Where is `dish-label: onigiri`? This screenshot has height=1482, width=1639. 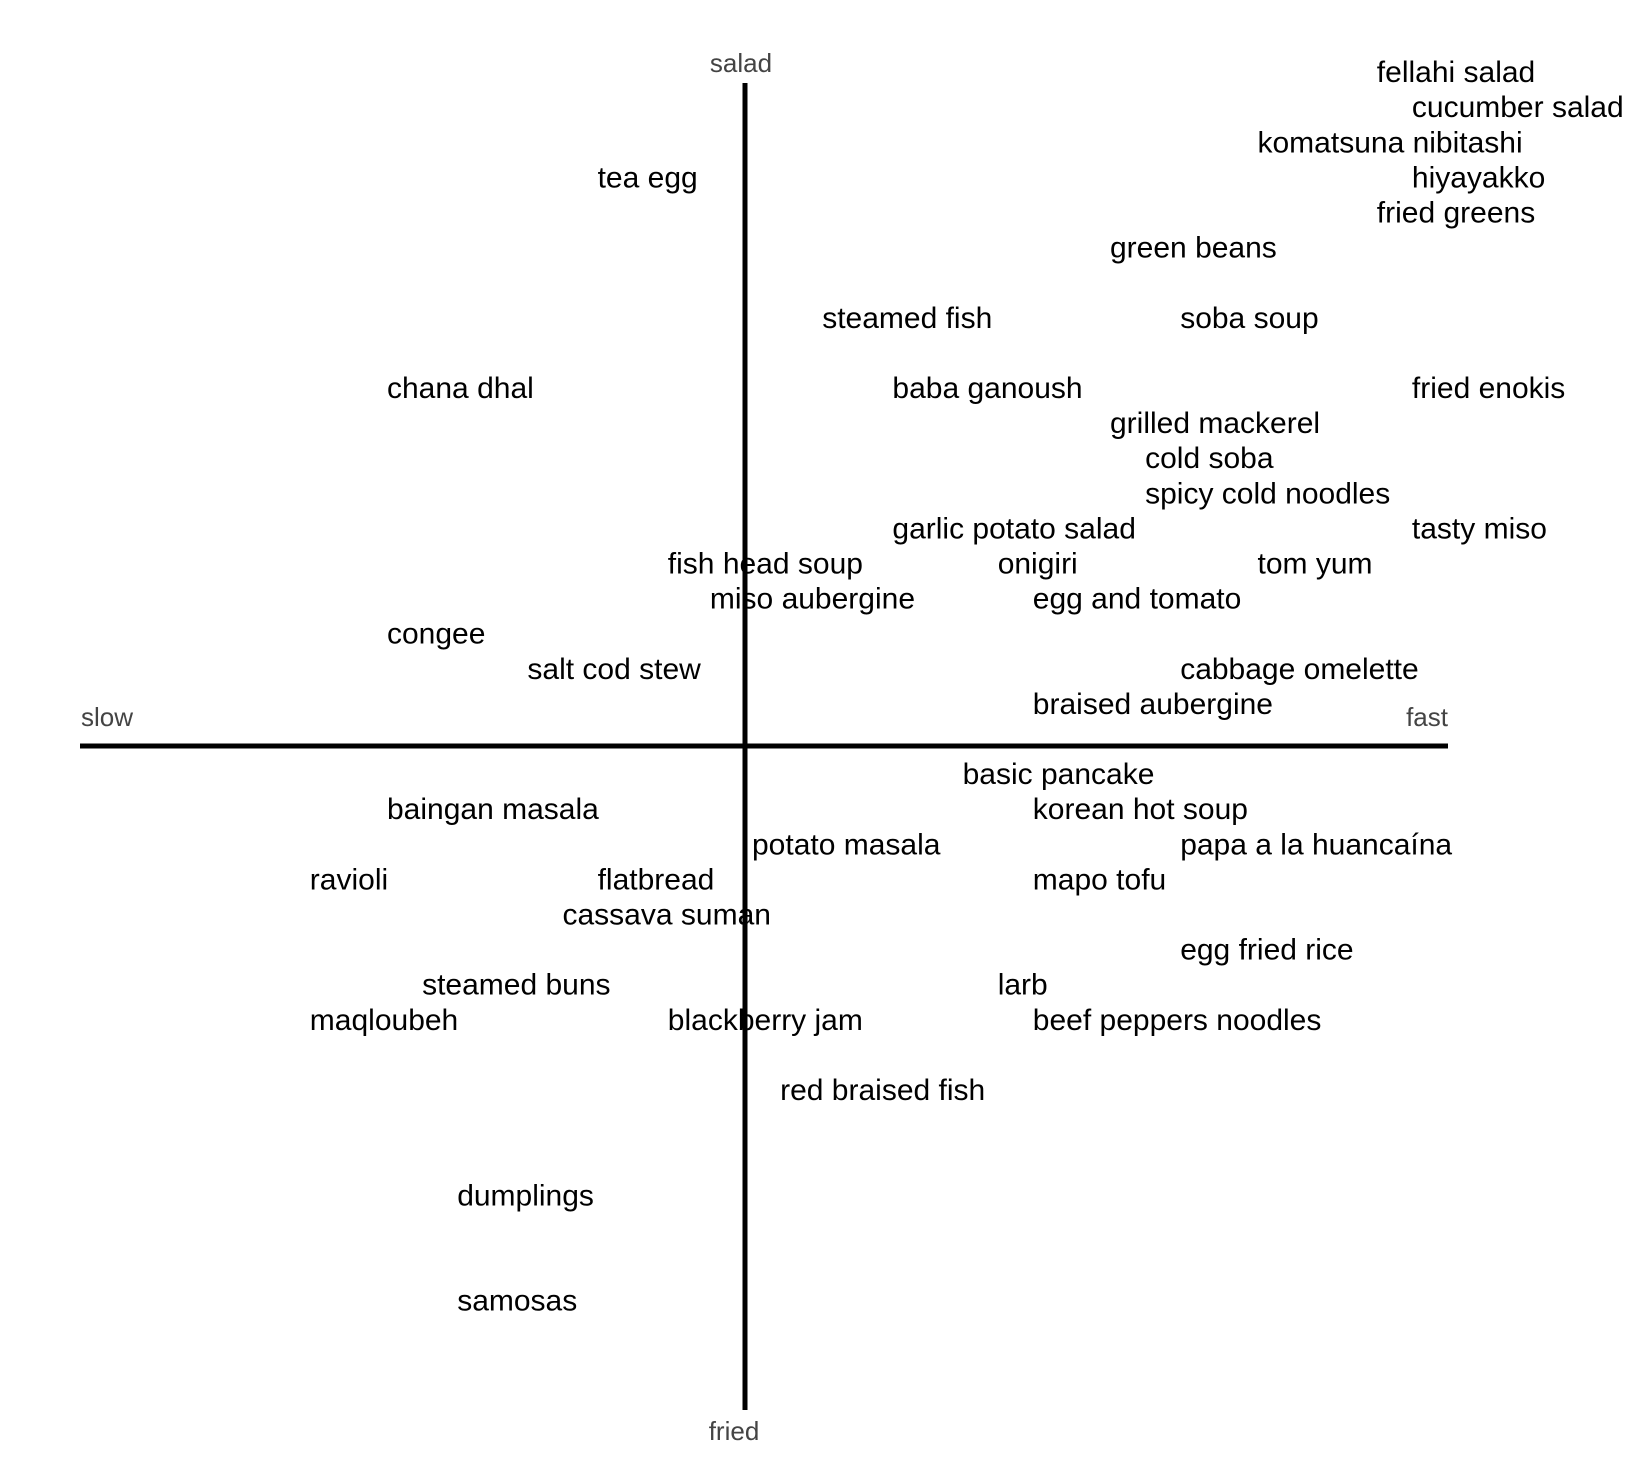
dish-label: onigiri is located at coordinates (1038, 564).